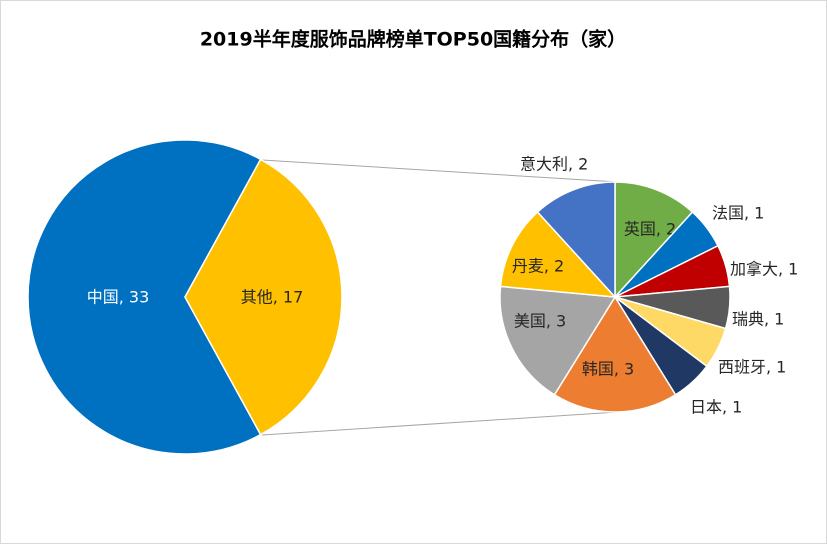 The width and height of the screenshot is (827, 544). Describe the element at coordinates (554, 164) in the screenshot. I see `data-label: 意大利, 2` at that location.